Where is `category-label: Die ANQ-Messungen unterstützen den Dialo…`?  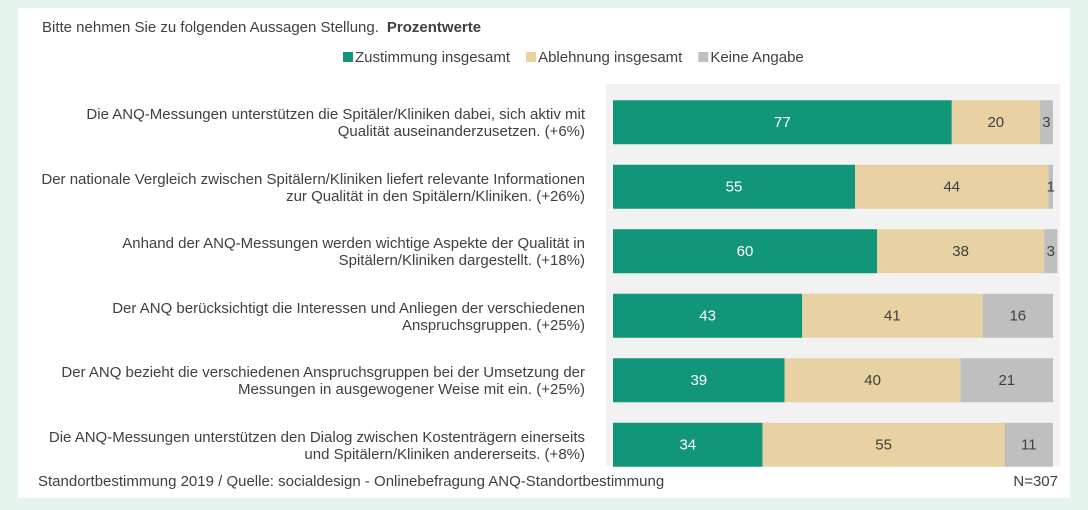
category-label: Die ANQ-Messungen unterstützen den Dialo… is located at coordinates (316, 445).